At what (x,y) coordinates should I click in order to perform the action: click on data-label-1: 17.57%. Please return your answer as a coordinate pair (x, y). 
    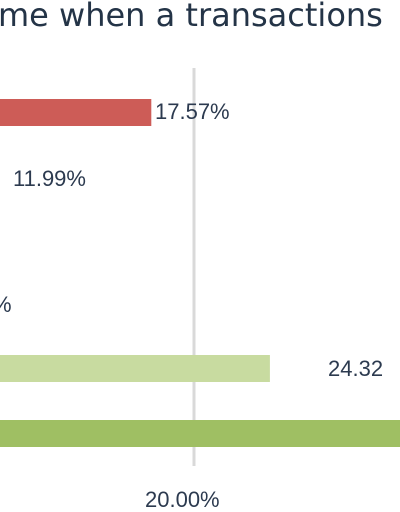
    Looking at the image, I should click on (192, 111).